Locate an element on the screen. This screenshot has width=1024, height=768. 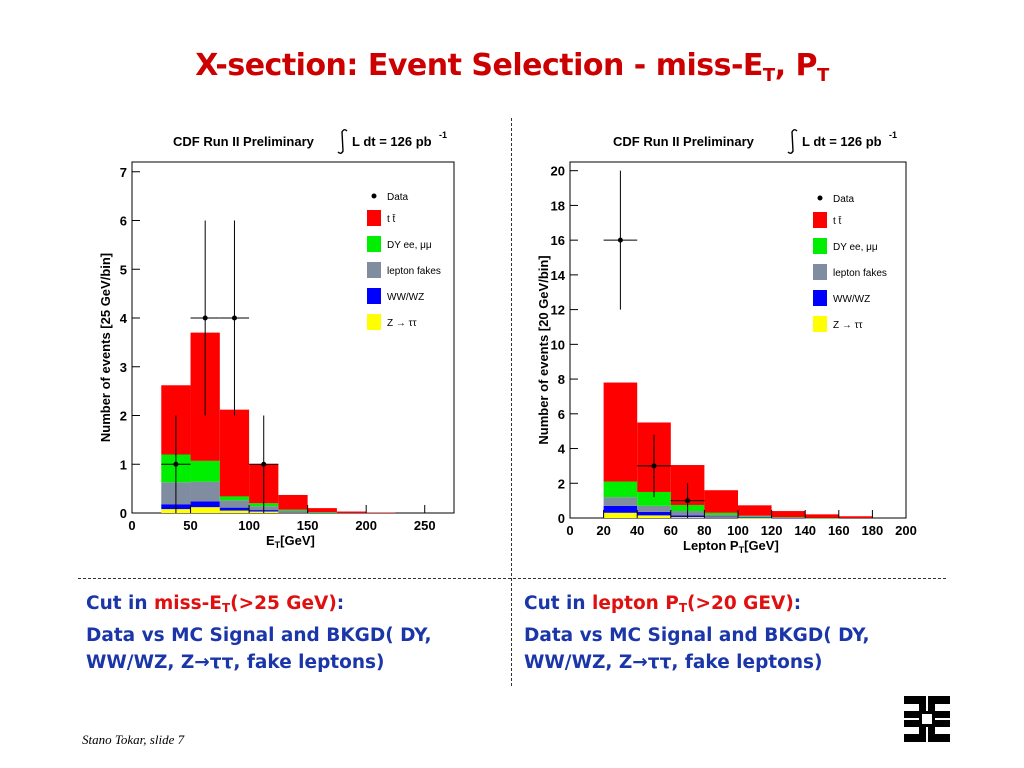
cut-variable: miss-E is located at coordinates (187, 603).